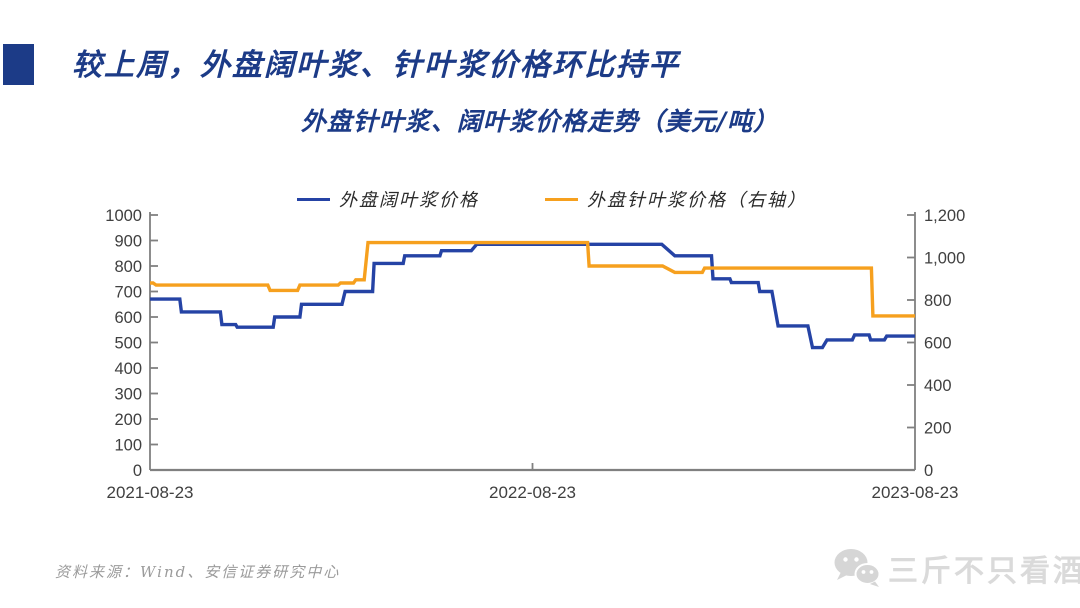 Image resolution: width=1080 pixels, height=608 pixels. Describe the element at coordinates (984, 571) in the screenshot. I see `watermark-text: 三斤不只看酒` at that location.